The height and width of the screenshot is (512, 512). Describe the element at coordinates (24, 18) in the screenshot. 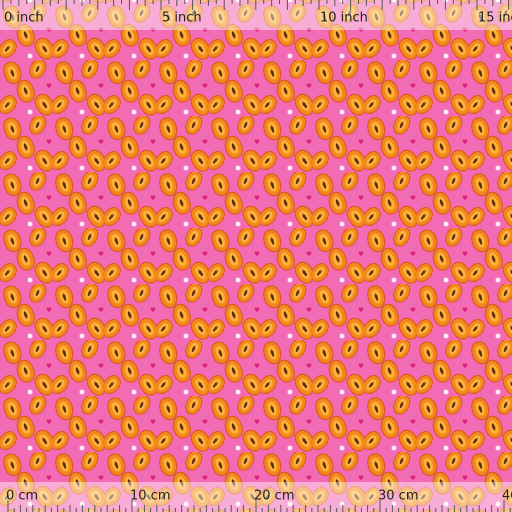

I see `inch-label: 0 inch` at that location.